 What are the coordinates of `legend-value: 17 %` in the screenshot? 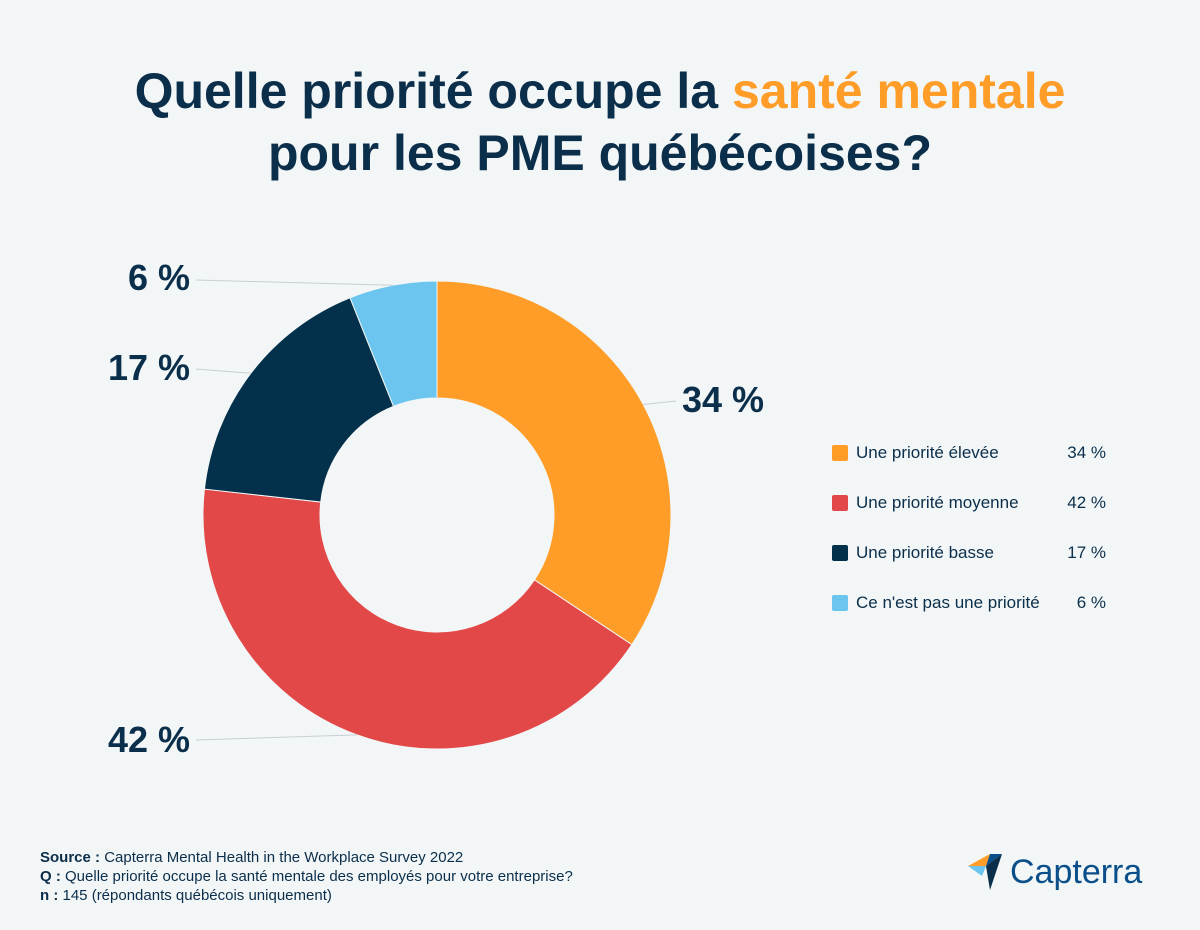 It's located at (1086, 552).